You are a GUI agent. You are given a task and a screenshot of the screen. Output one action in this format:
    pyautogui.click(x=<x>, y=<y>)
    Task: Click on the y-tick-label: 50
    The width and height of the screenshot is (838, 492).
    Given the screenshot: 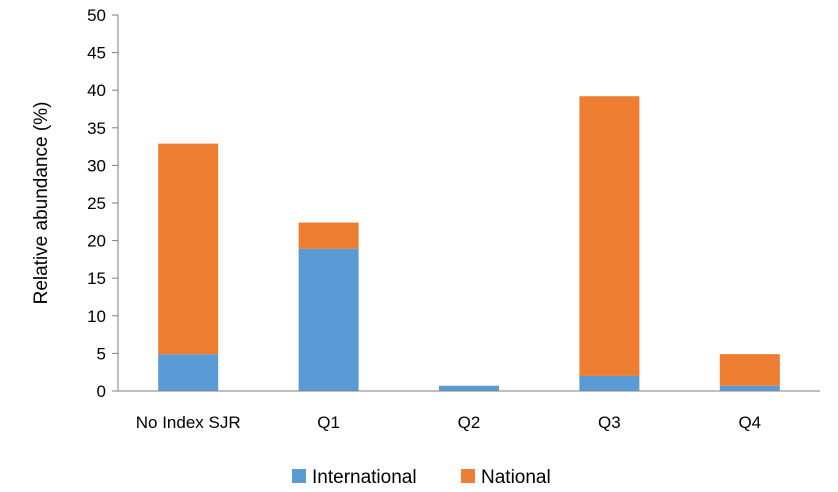 What is the action you would take?
    pyautogui.click(x=96, y=15)
    